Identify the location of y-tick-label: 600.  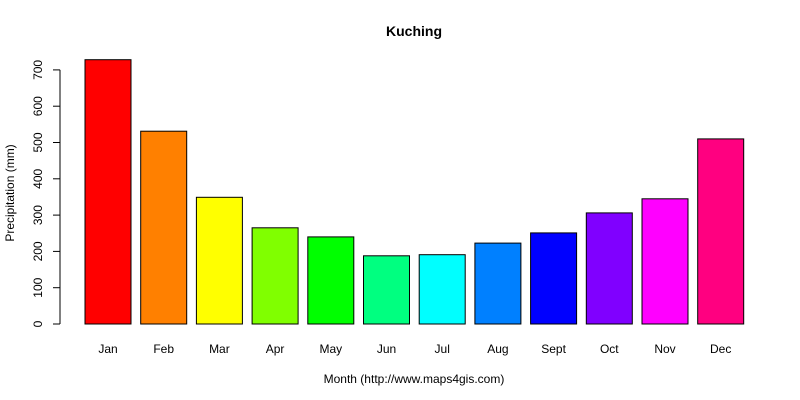
(38, 106).